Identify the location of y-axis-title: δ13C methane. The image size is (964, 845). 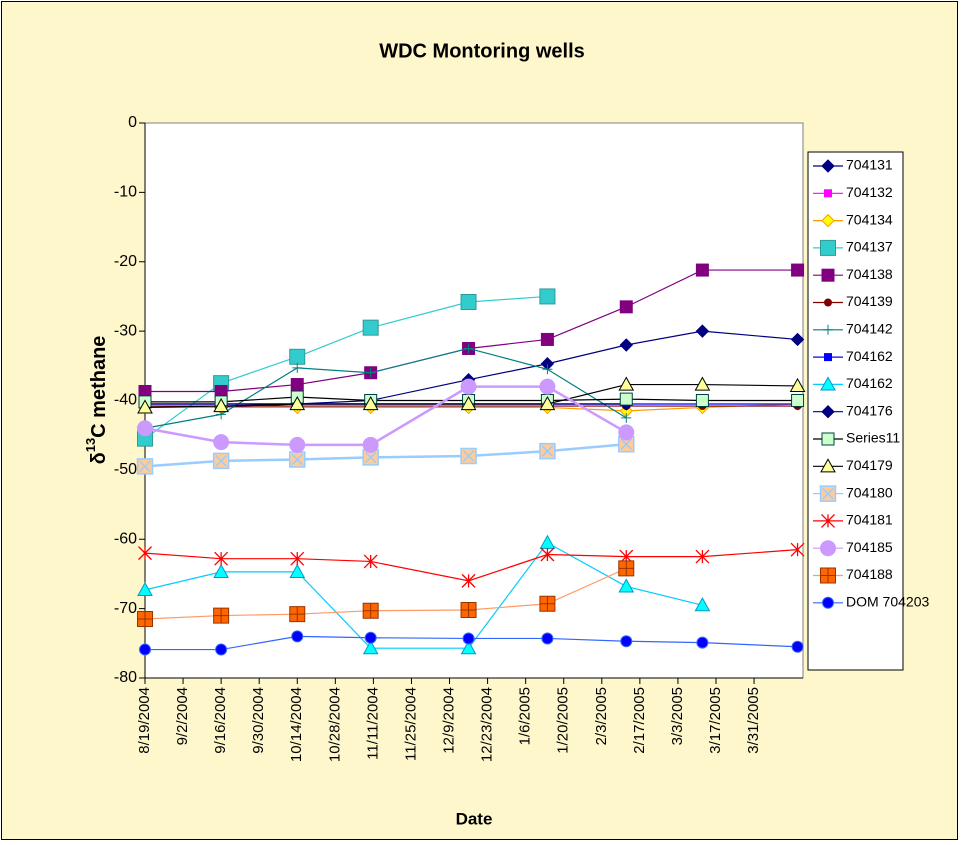
(96, 400).